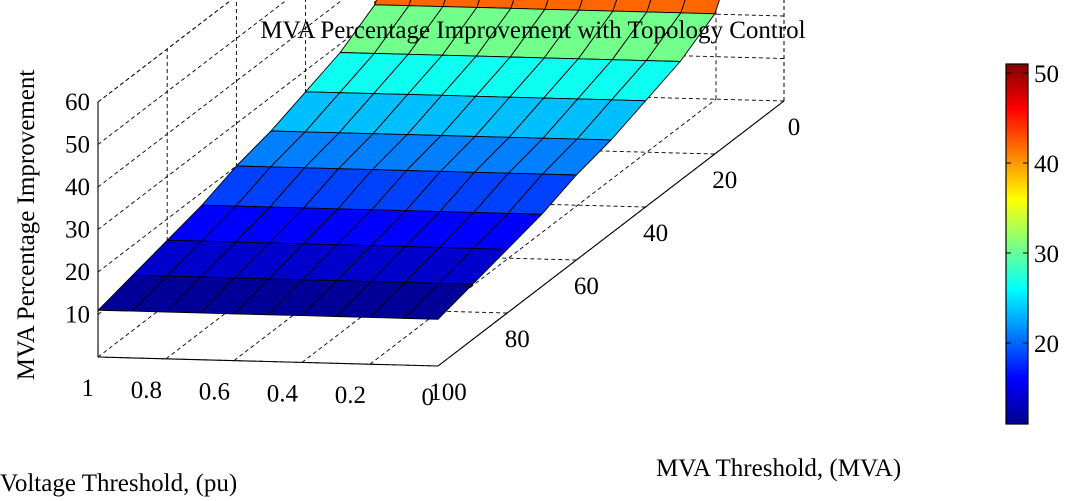 The width and height of the screenshot is (1066, 501). I want to click on colorbar-tick-label: 40, so click(1046, 164).